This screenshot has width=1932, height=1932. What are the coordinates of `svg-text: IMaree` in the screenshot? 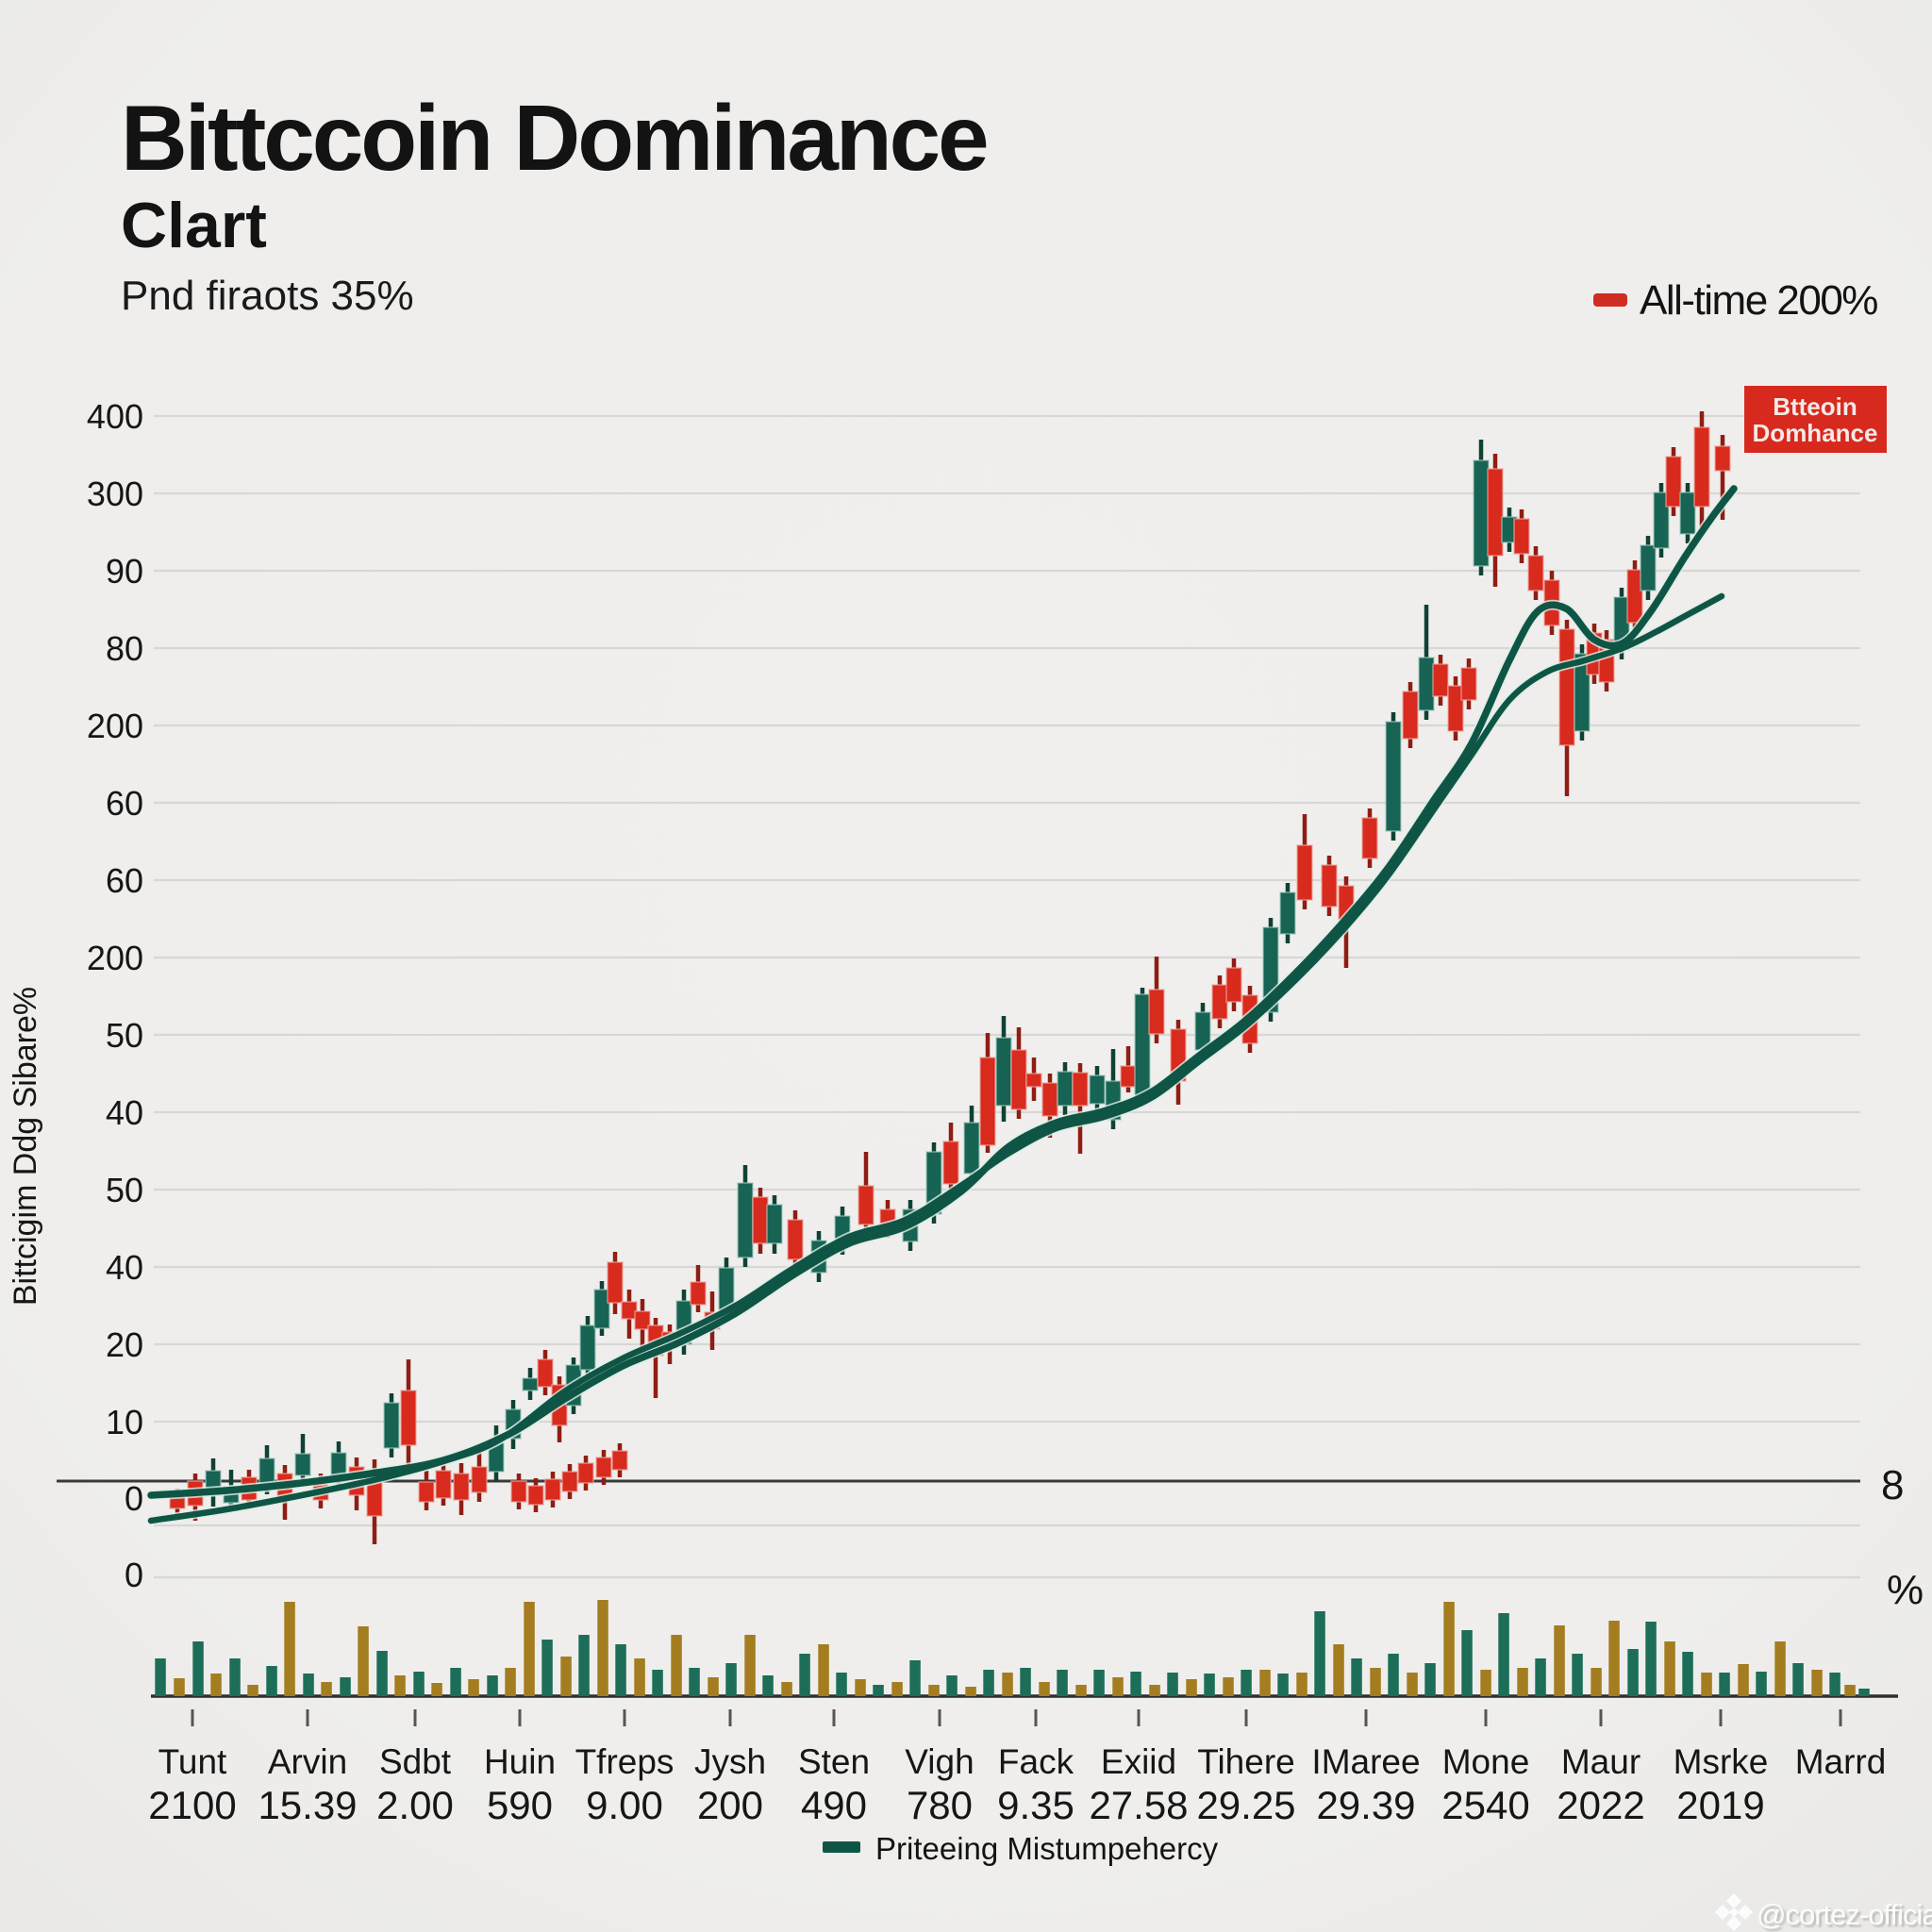 It's located at (1366, 1762).